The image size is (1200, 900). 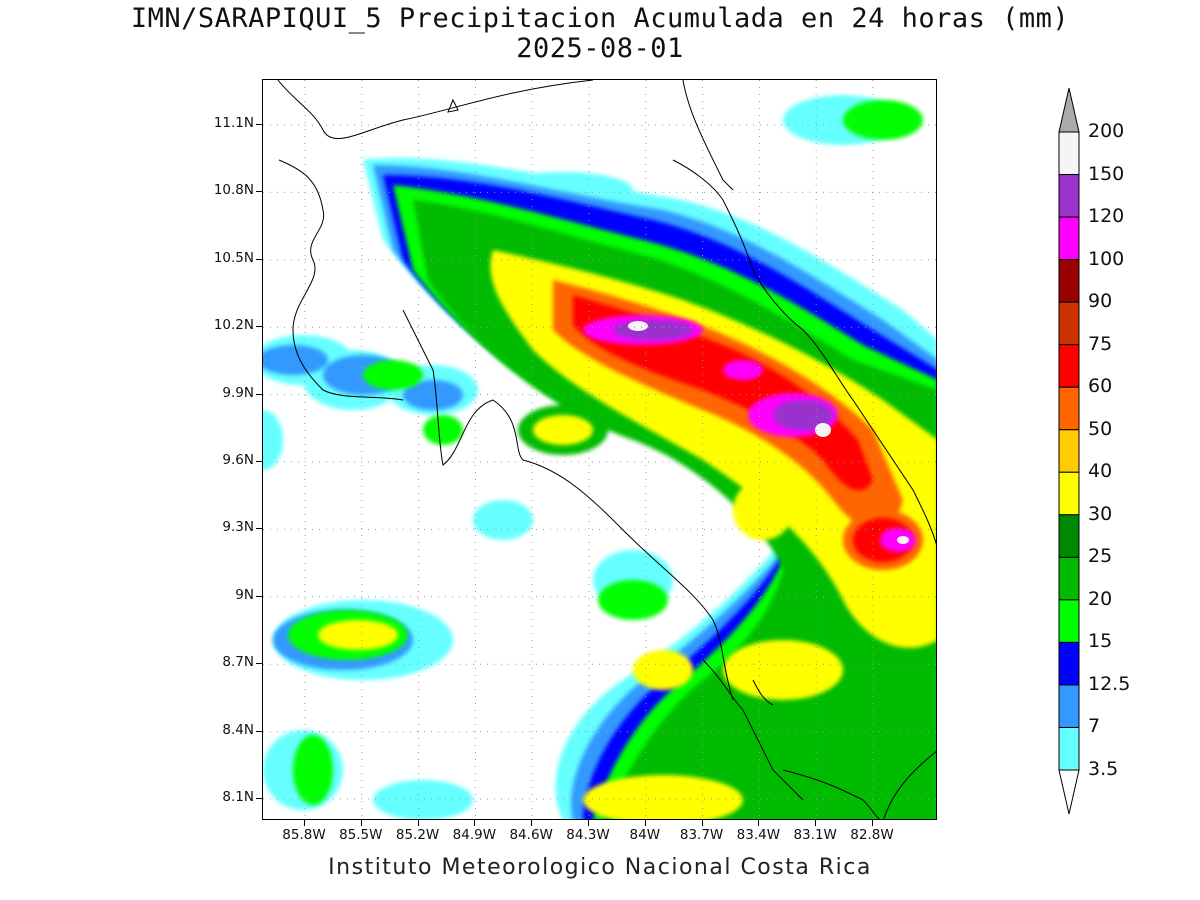 I want to click on lat-tick-label: 10.5N, so click(x=233, y=257).